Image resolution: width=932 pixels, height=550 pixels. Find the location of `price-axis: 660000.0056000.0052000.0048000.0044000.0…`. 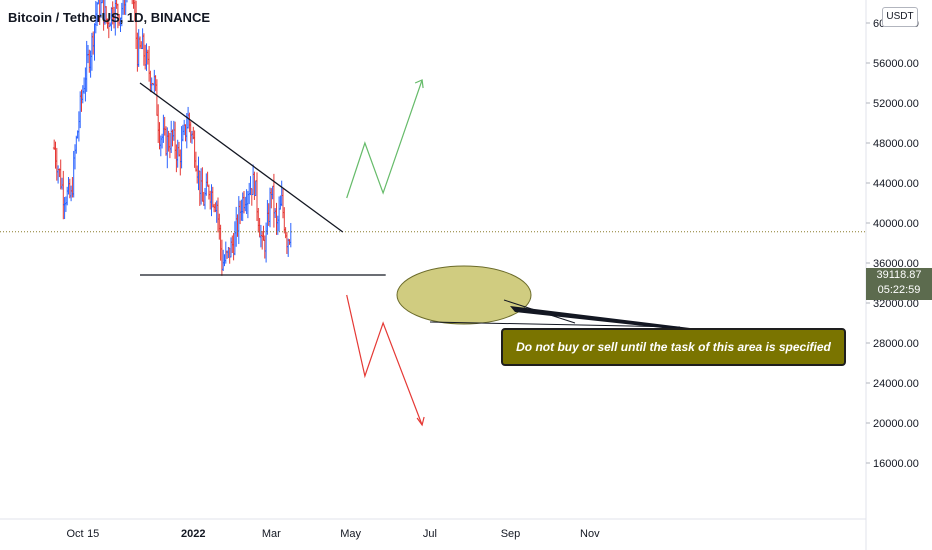

price-axis: 660000.0056000.0052000.0048000.0044000.0… is located at coordinates (892, 244).